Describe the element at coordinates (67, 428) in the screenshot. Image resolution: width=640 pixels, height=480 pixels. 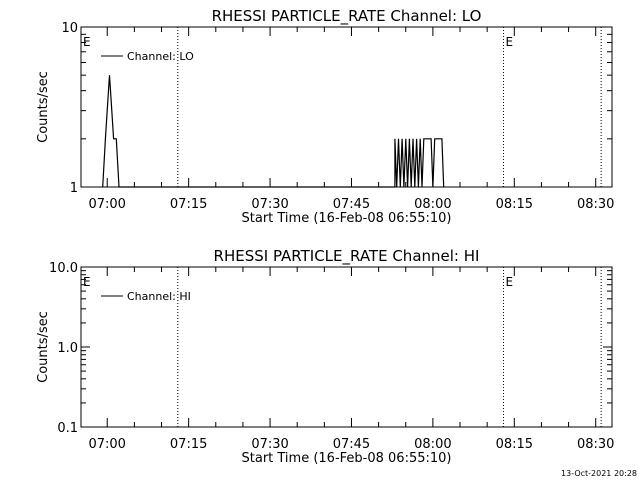
I see `y-tick-label: 0.1` at that location.